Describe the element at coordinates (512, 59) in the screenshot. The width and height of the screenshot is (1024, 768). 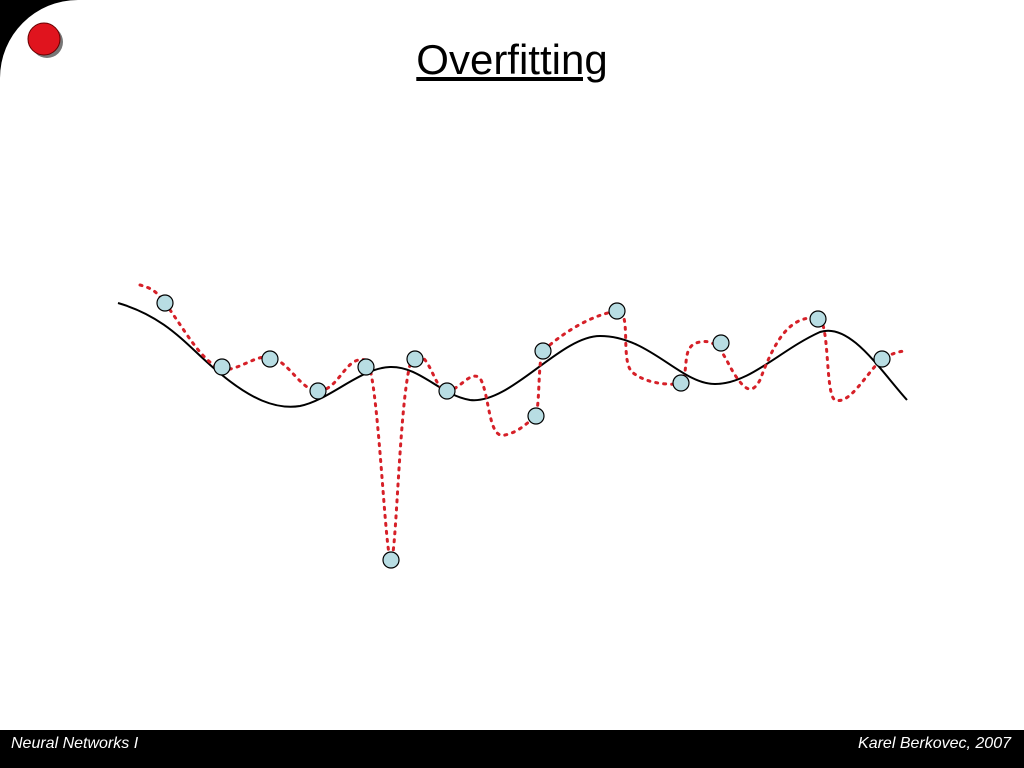
I see `slide-title: Overfitting` at that location.